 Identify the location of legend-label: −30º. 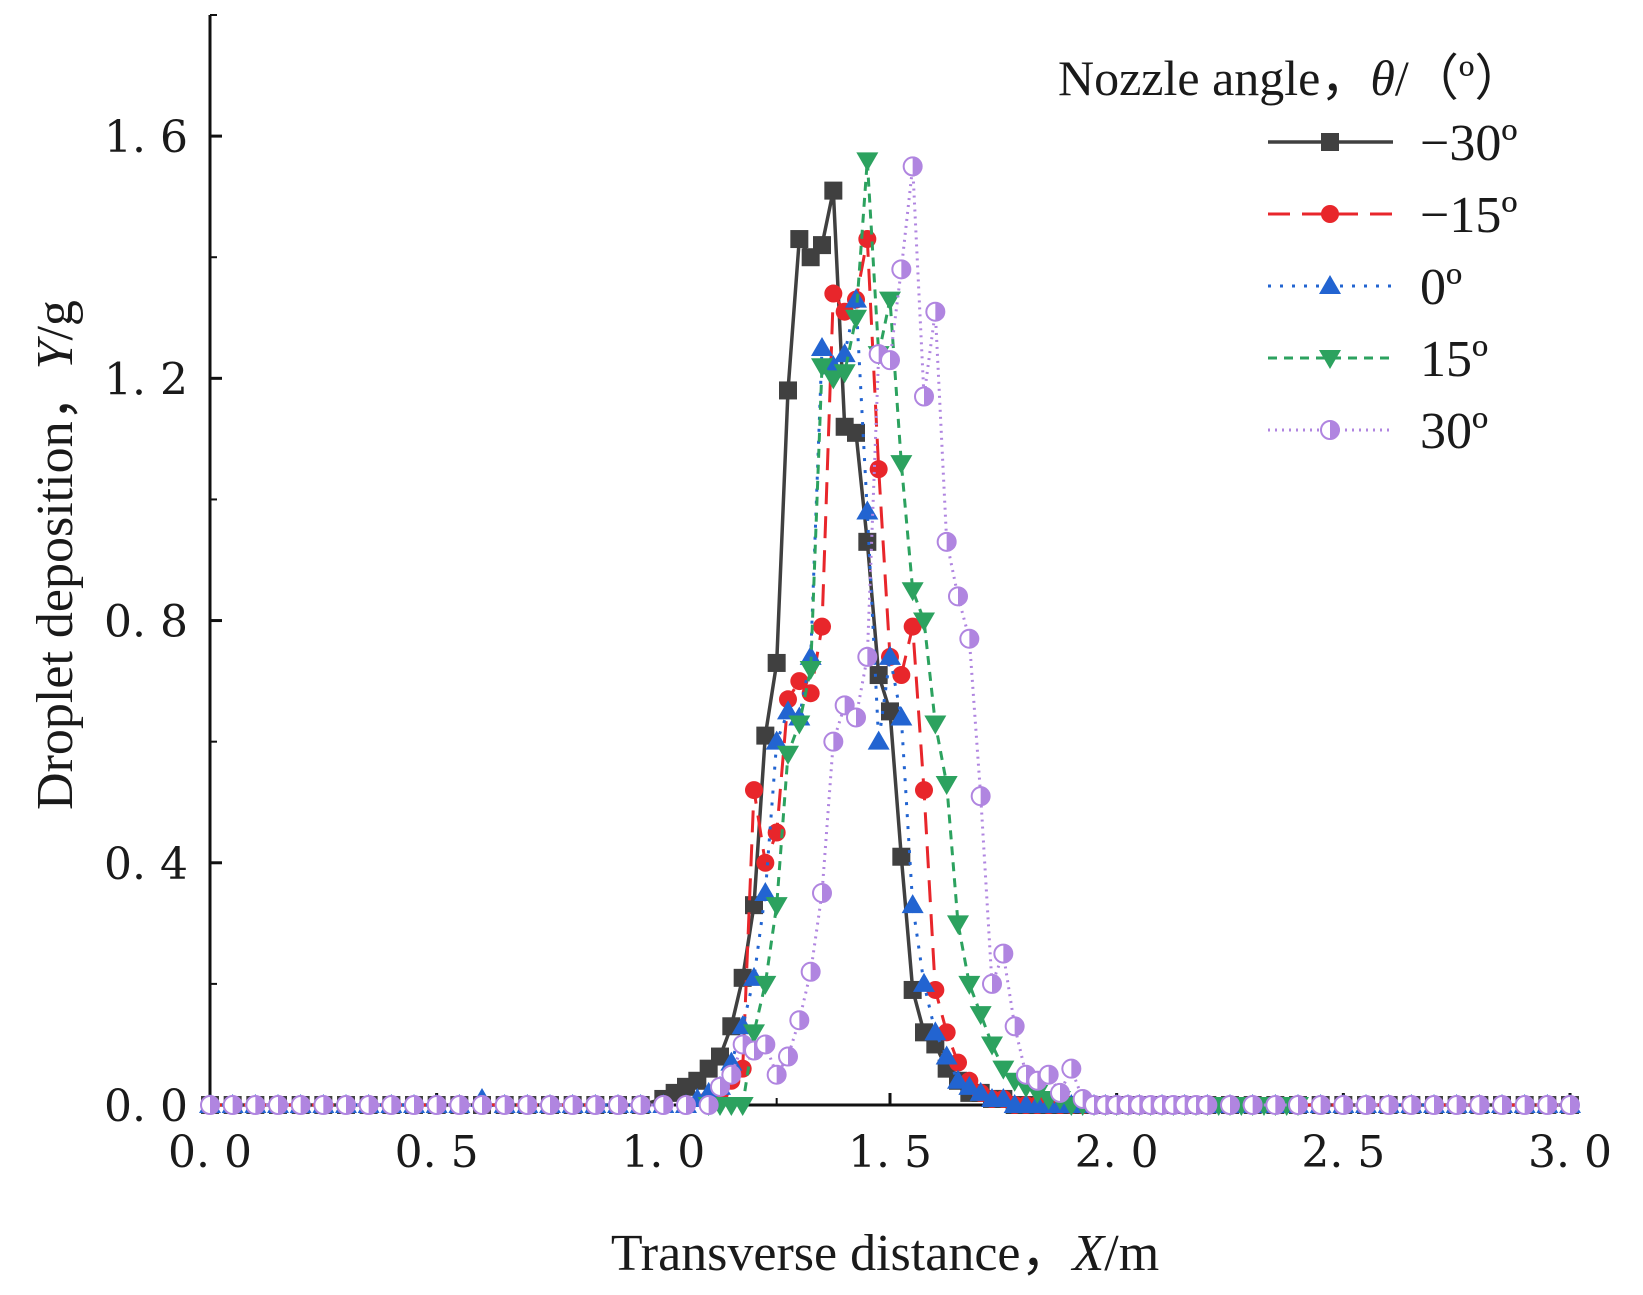
(1468, 143).